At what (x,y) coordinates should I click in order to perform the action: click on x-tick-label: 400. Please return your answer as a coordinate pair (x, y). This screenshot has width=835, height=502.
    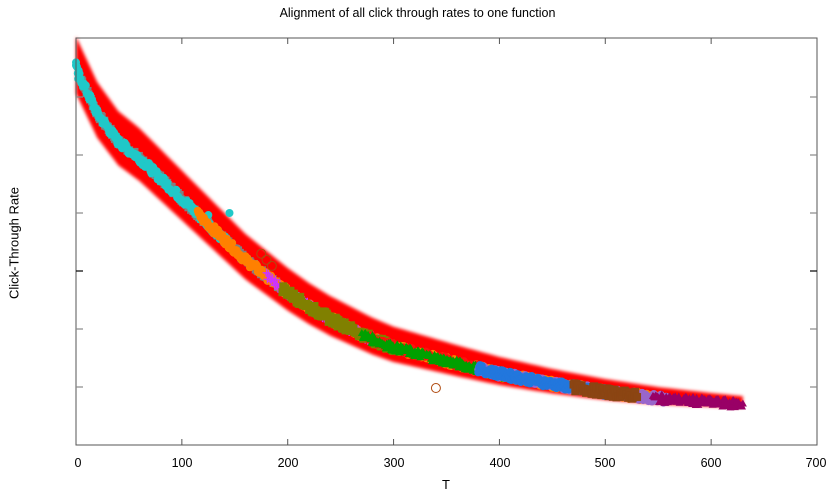
    Looking at the image, I should click on (500, 463).